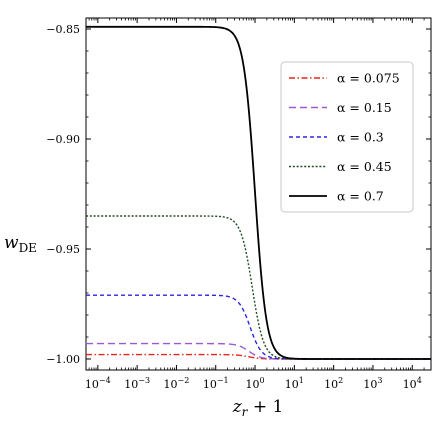 This screenshot has height=421, width=436. Describe the element at coordinates (63, 249) in the screenshot. I see `y-tick-label: −0.95` at that location.